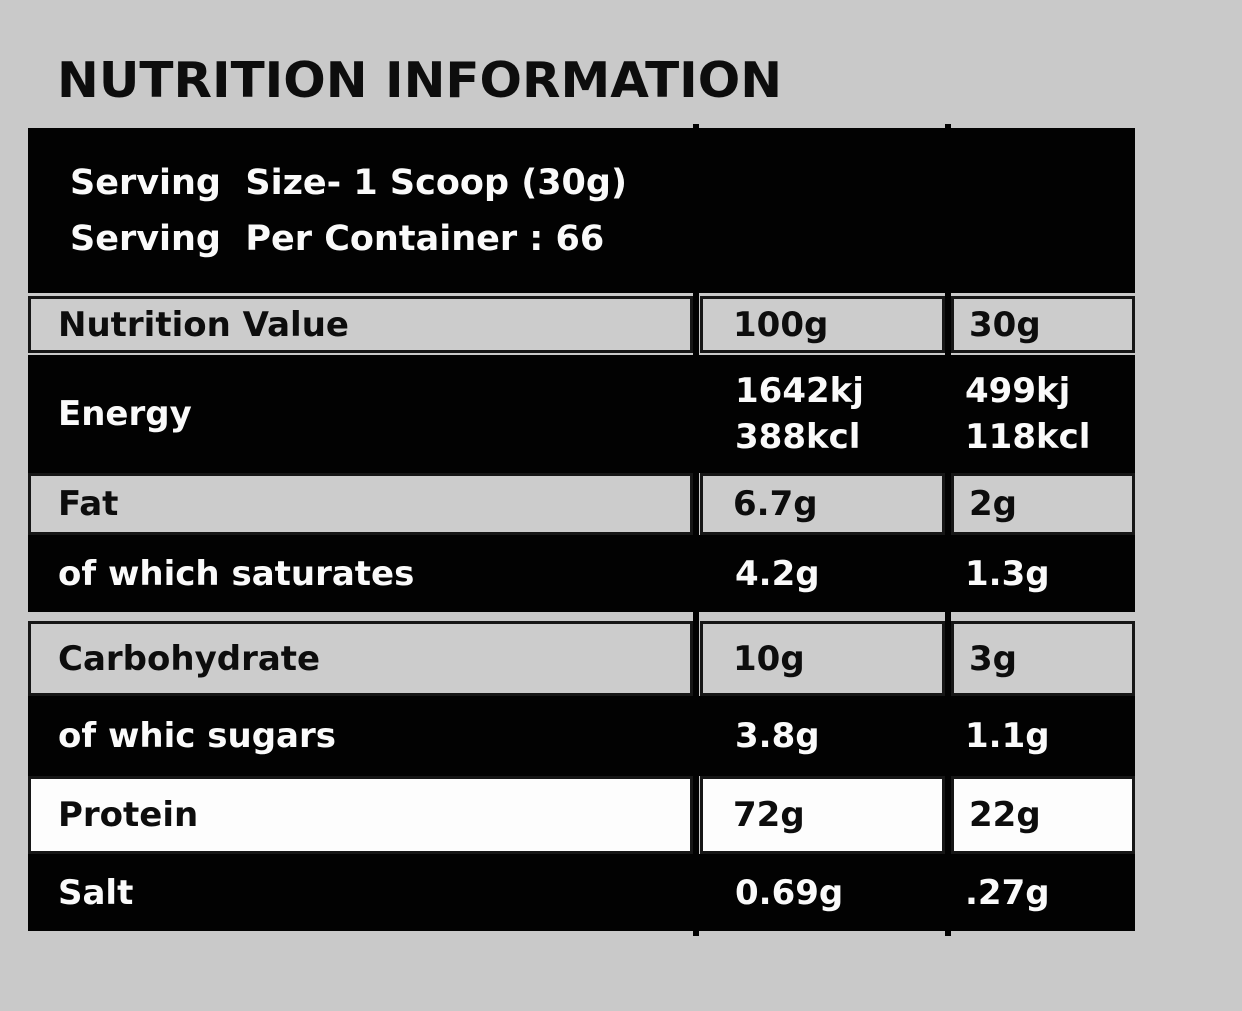 The height and width of the screenshot is (1011, 1242). I want to click on header-per-100g: 100g, so click(822, 324).